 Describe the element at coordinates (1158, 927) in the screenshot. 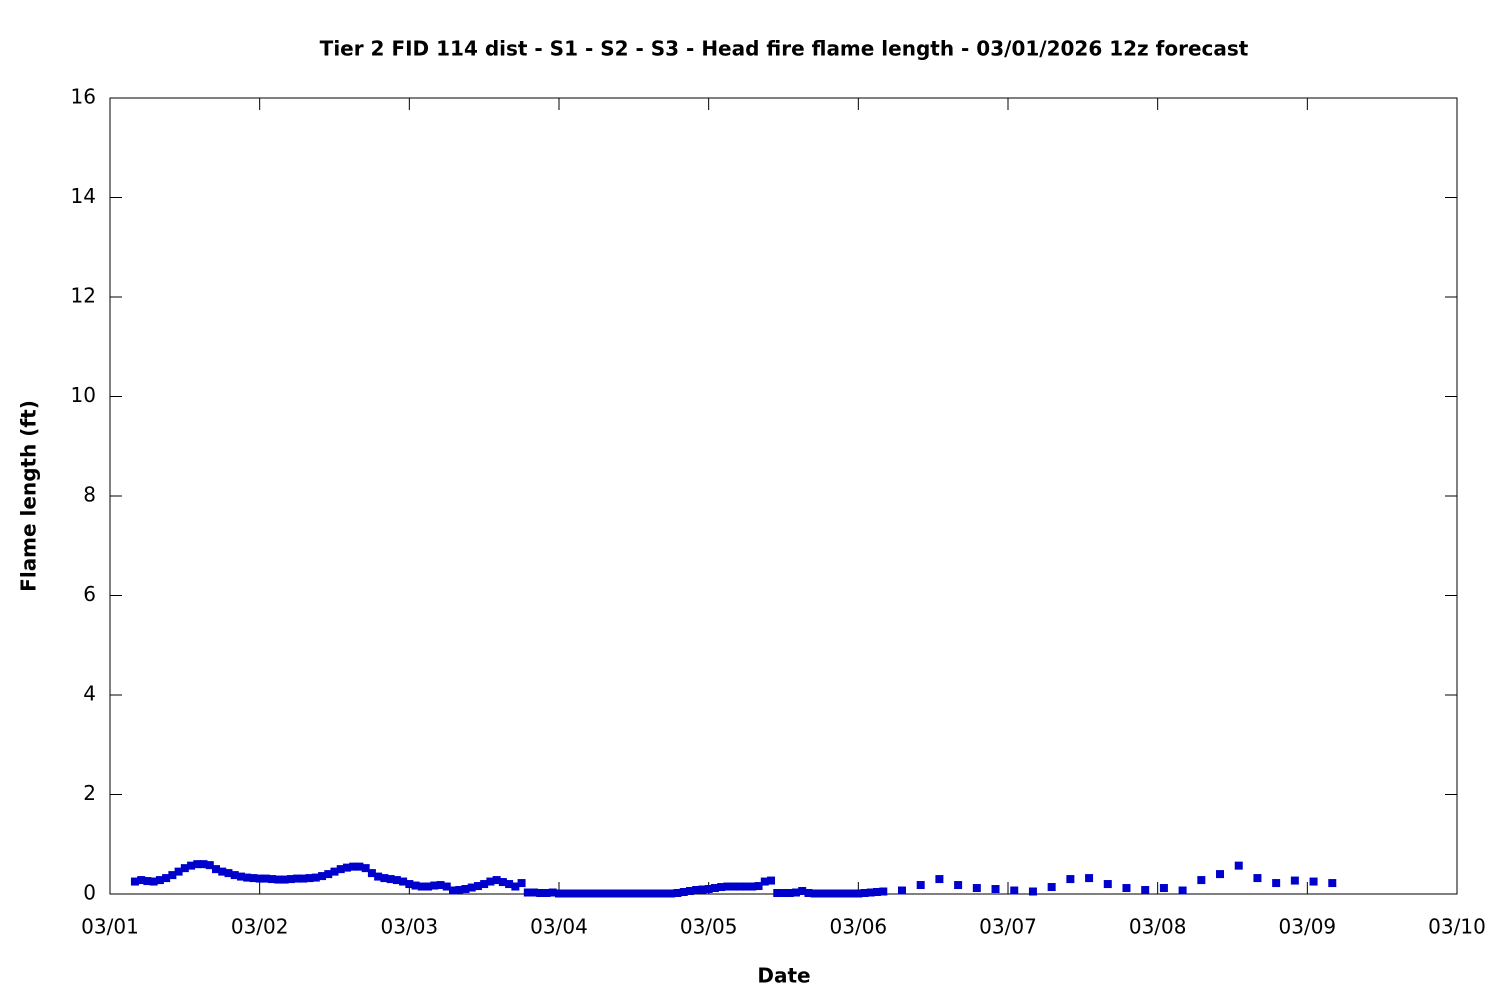

I see `x-tick-label: 03/08` at that location.